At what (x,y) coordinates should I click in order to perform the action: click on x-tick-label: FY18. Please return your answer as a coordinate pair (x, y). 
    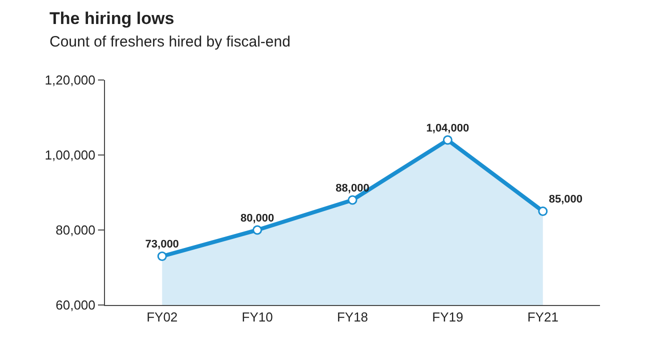
    Looking at the image, I should click on (352, 317).